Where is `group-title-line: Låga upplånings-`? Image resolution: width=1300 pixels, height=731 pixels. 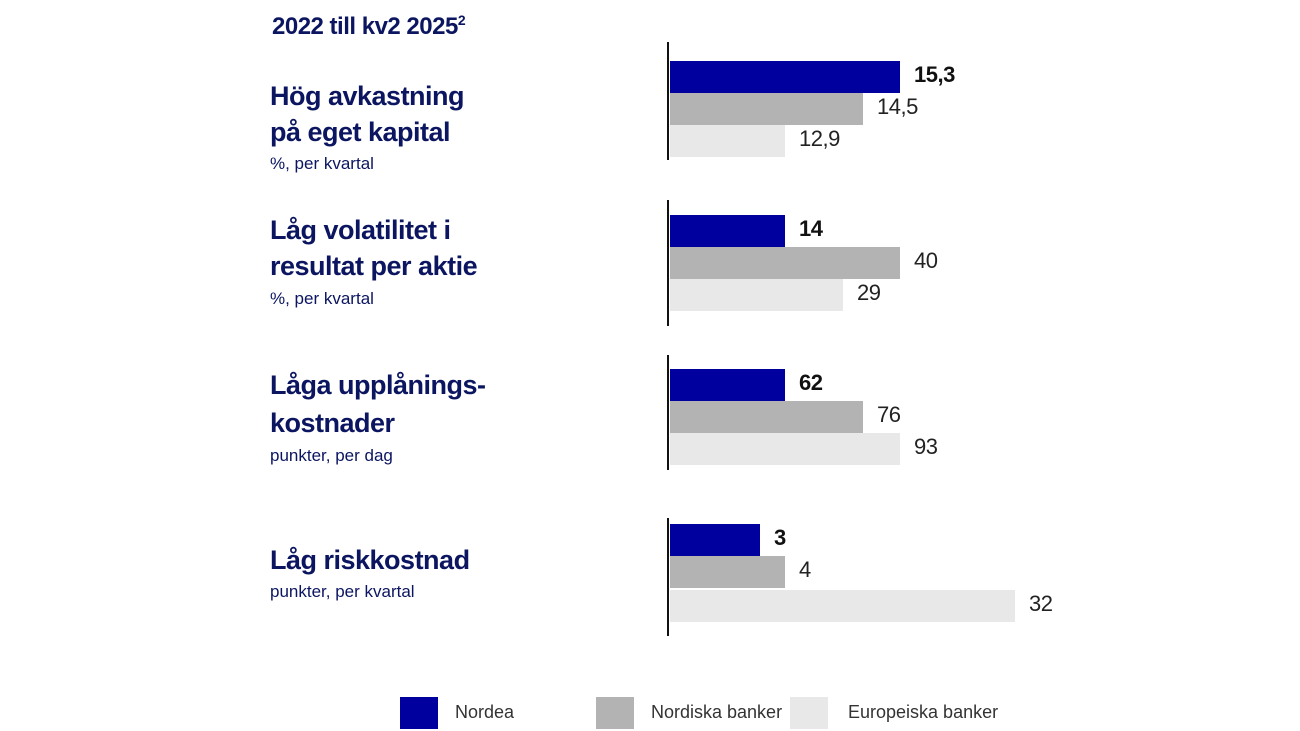 group-title-line: Låga upplånings- is located at coordinates (378, 385).